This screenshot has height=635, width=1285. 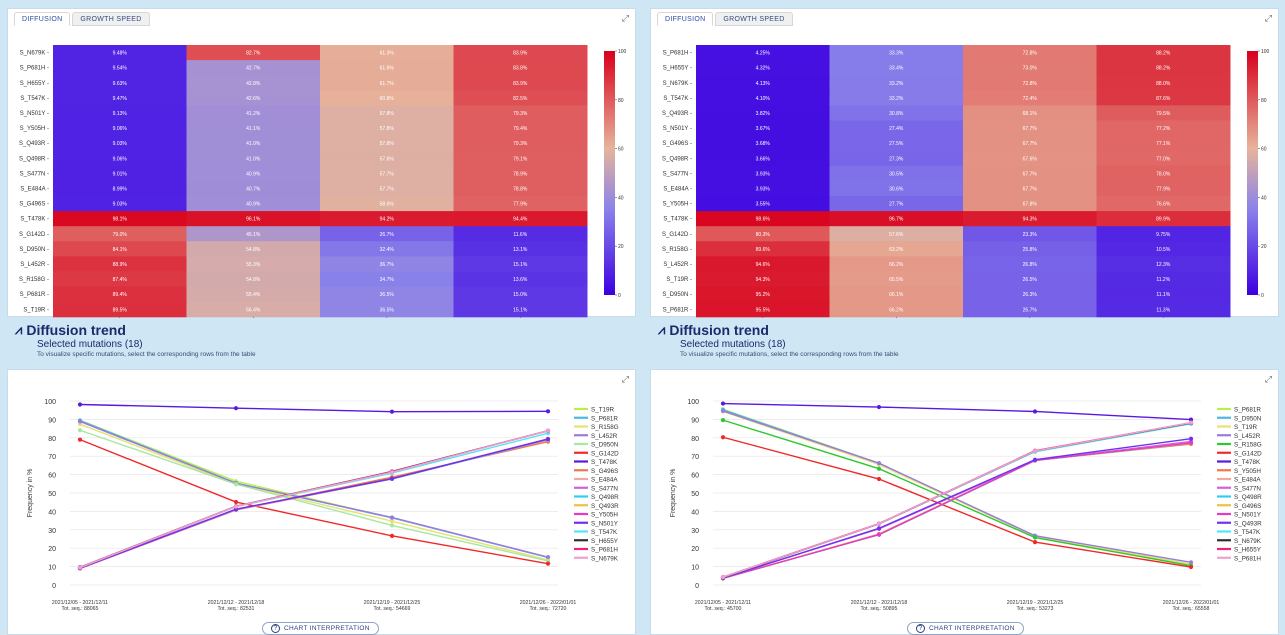 I want to click on row-label: S_R158G -, so click(x=677, y=250).